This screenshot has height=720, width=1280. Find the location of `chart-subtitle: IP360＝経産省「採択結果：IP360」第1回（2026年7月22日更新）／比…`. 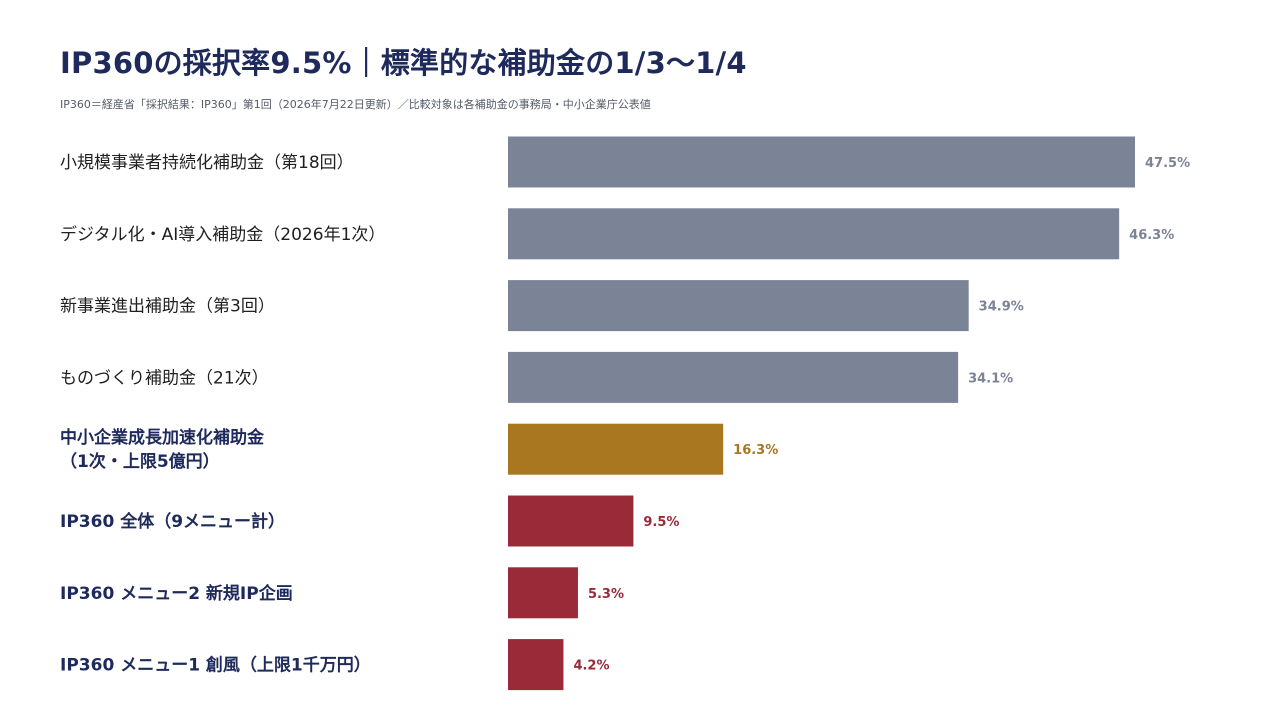

chart-subtitle: IP360＝経産省「採択結果：IP360」第1回（2026年7月22日更新）／比… is located at coordinates (355, 104).